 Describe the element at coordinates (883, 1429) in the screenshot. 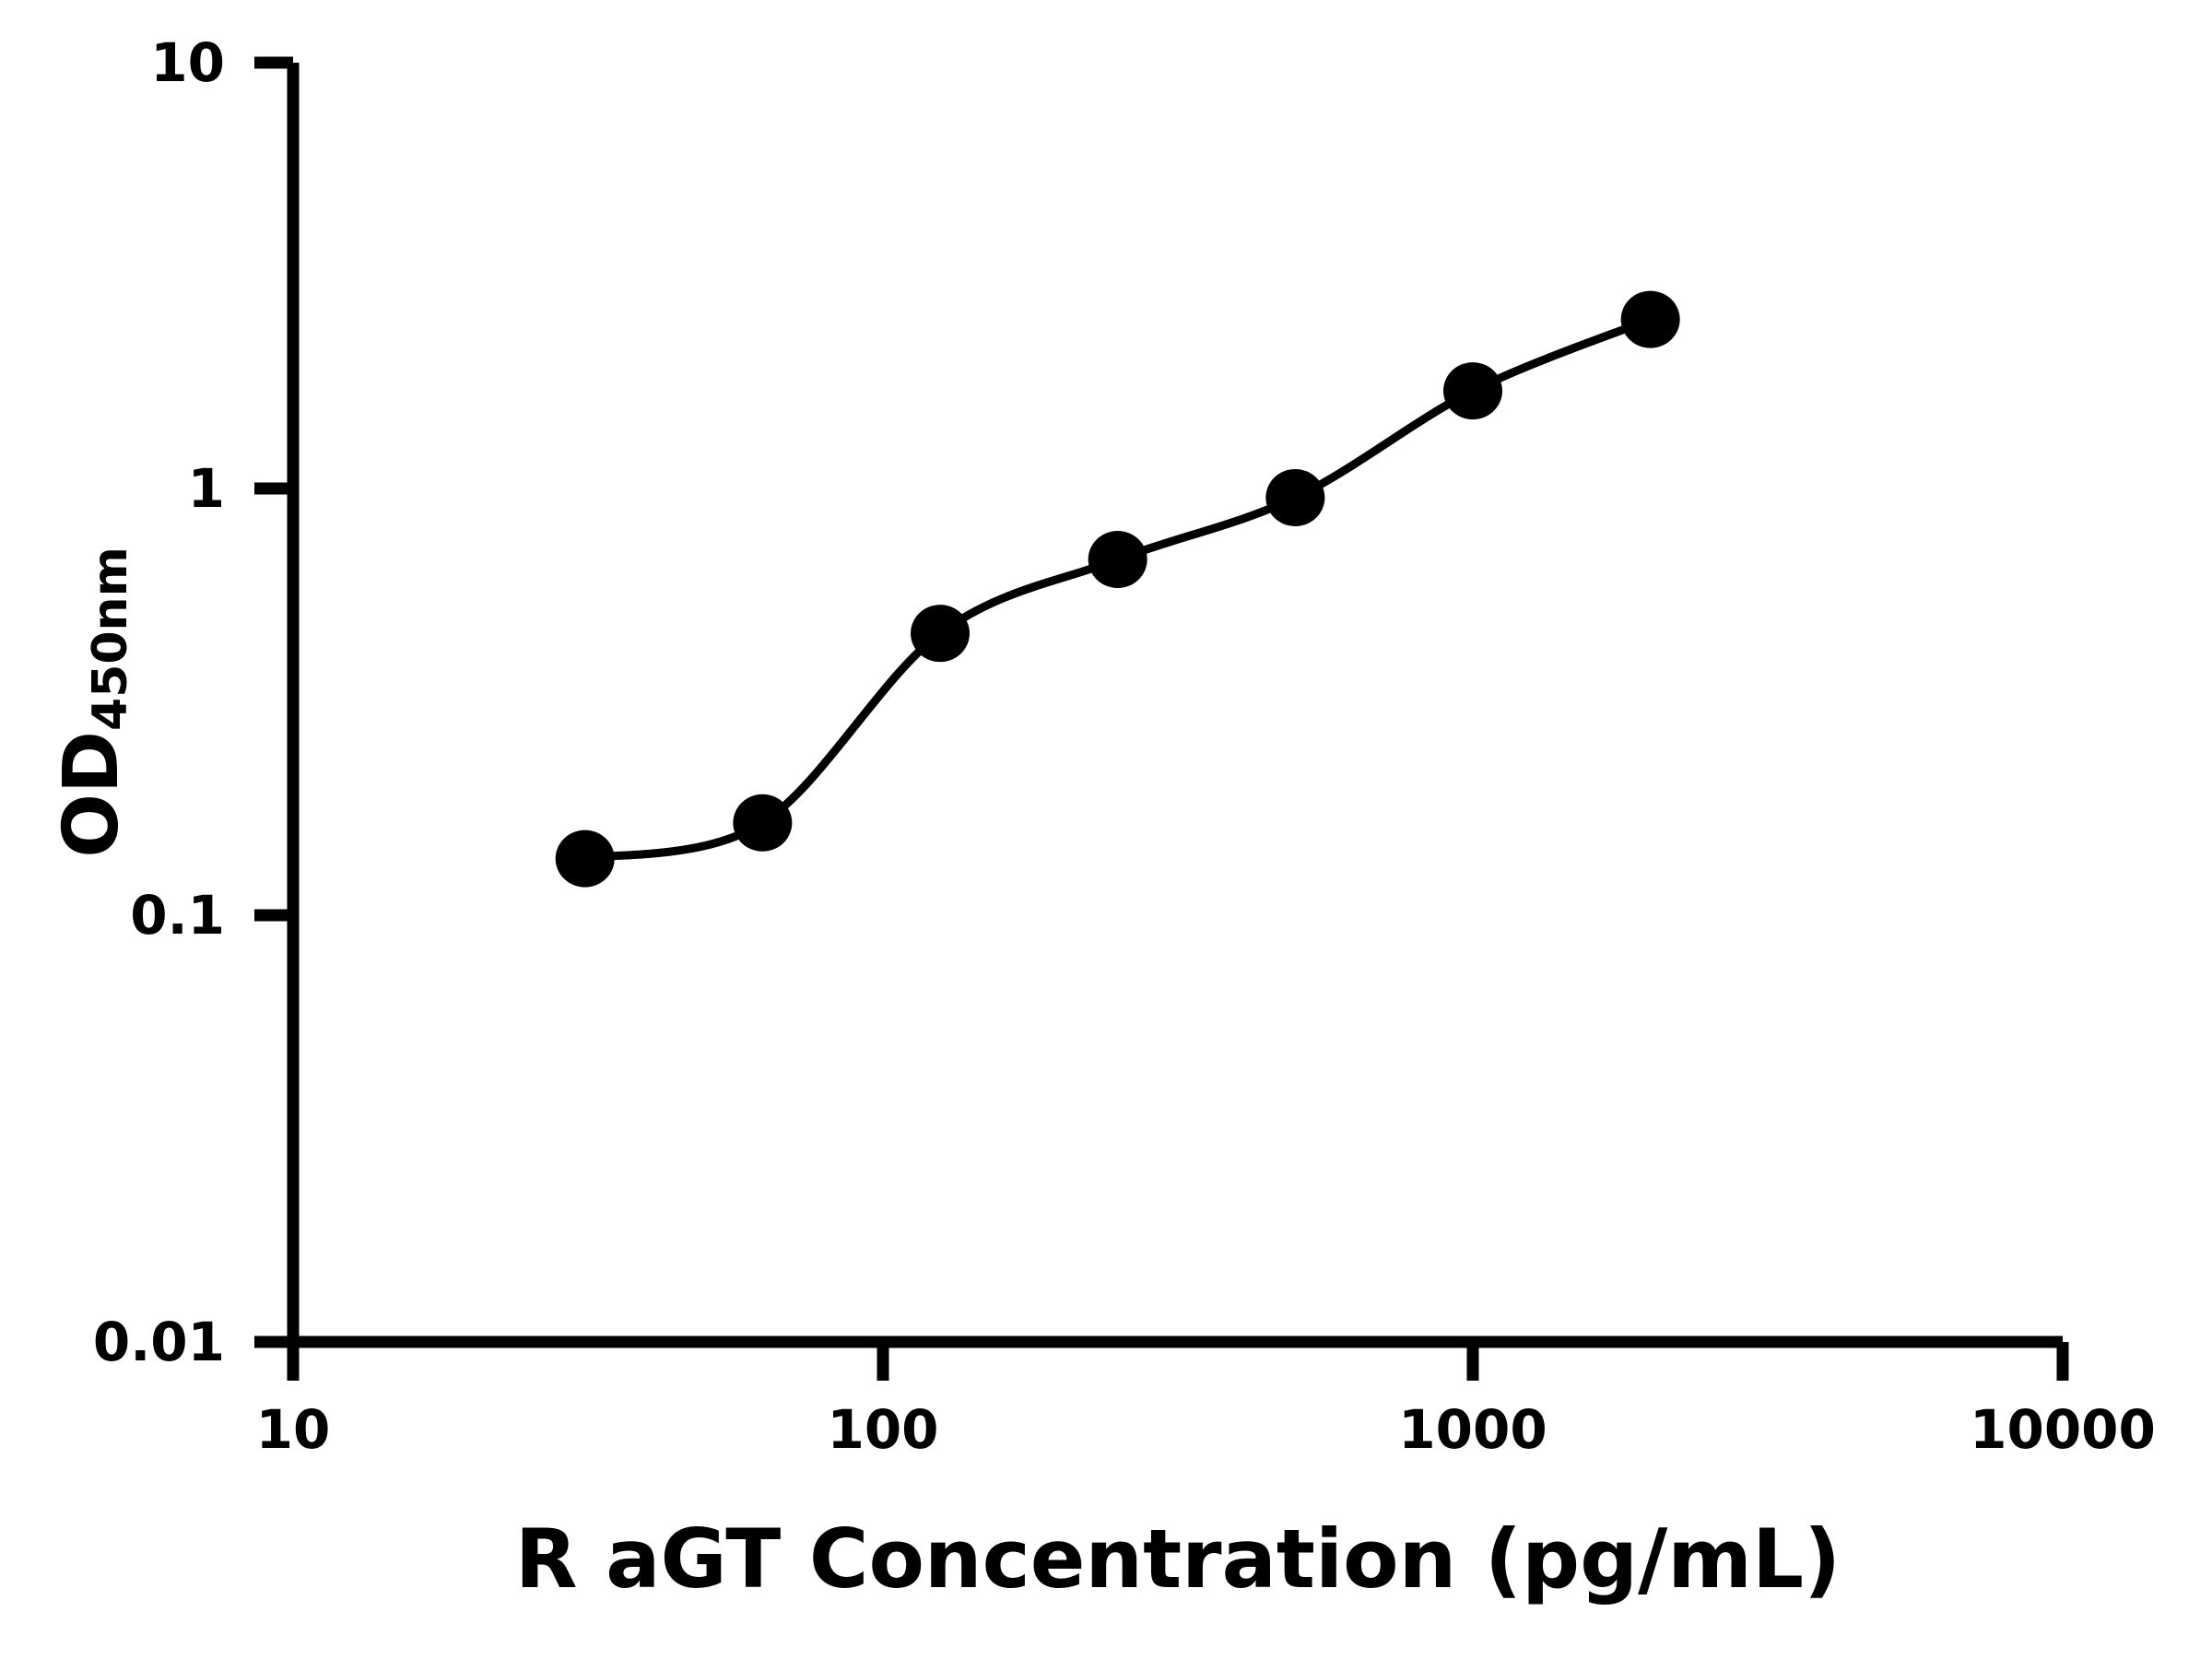

I see `x-tick-label-100: 100` at that location.